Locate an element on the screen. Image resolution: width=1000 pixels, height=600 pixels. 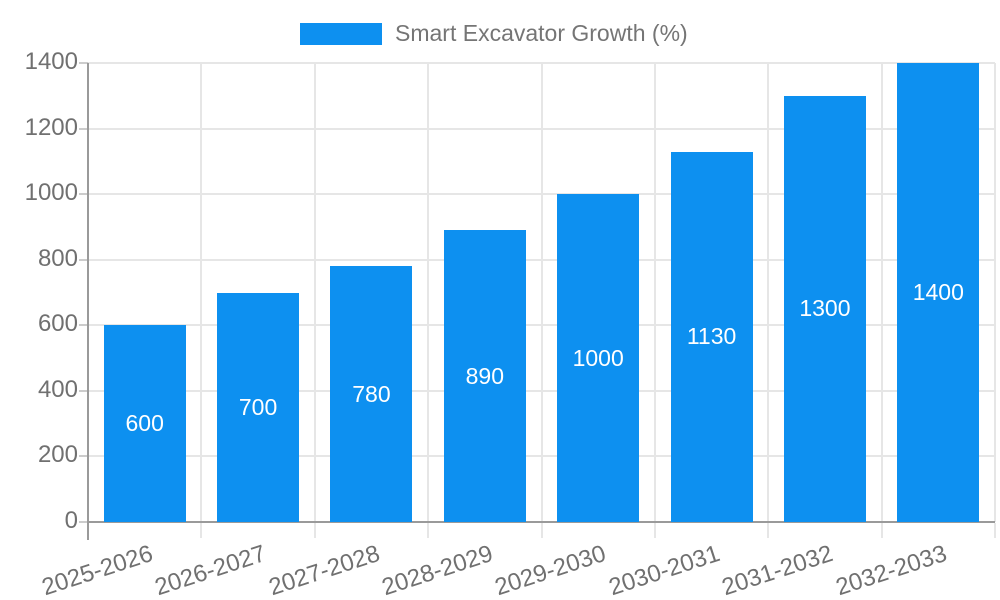
bar: 1000 is located at coordinates (598, 358).